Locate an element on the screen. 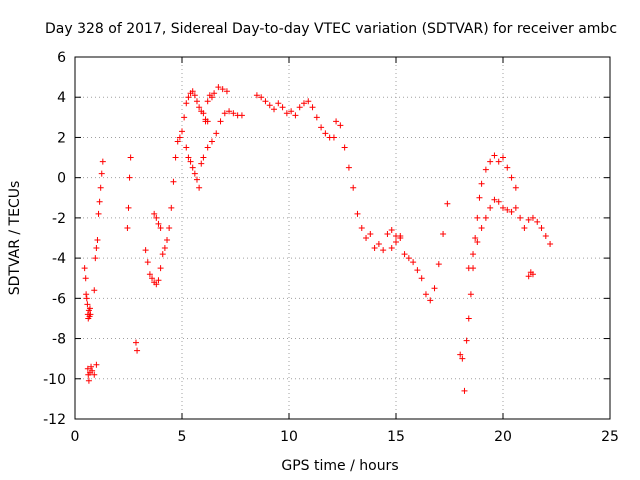 The image size is (640, 480). x-tick-label: 15 is located at coordinates (396, 437).